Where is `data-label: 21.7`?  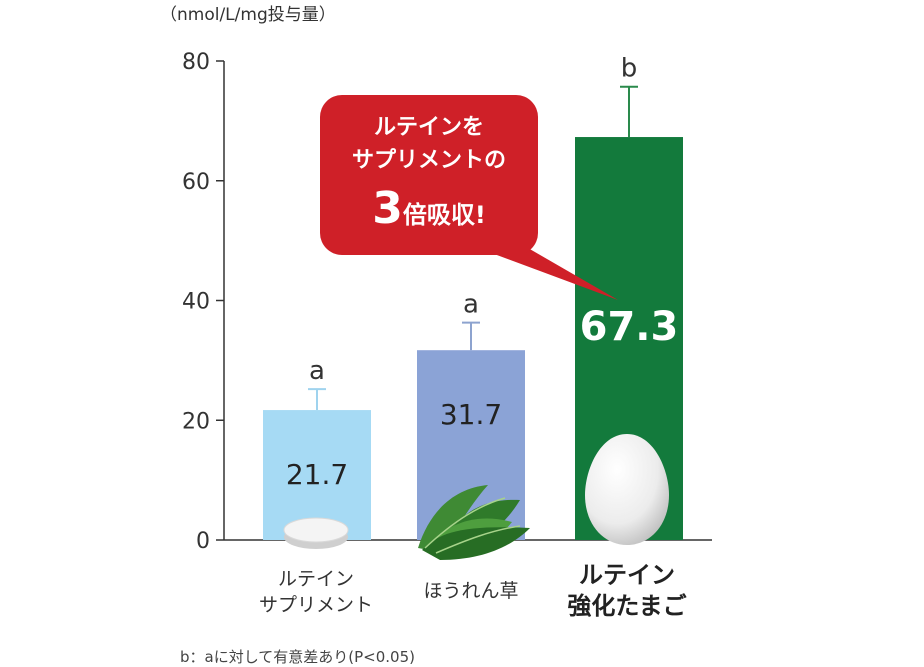 data-label: 21.7 is located at coordinates (317, 474).